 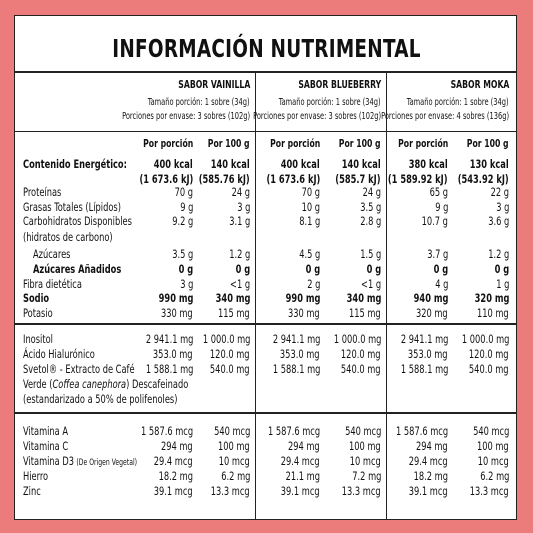 What do you see at coordinates (294, 143) in the screenshot?
I see `column-header: Por porción` at bounding box center [294, 143].